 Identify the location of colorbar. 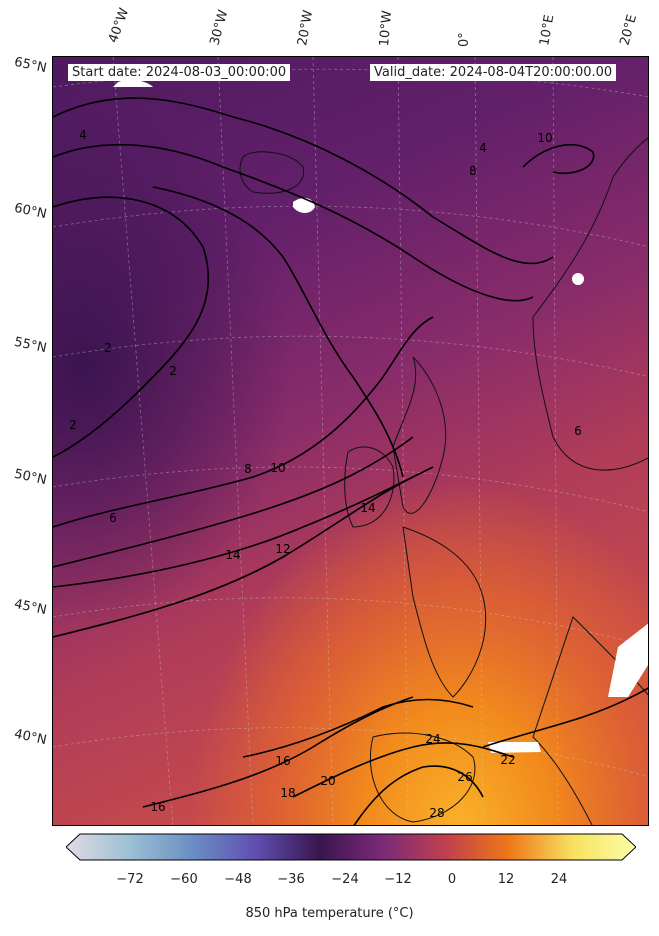
(351, 847).